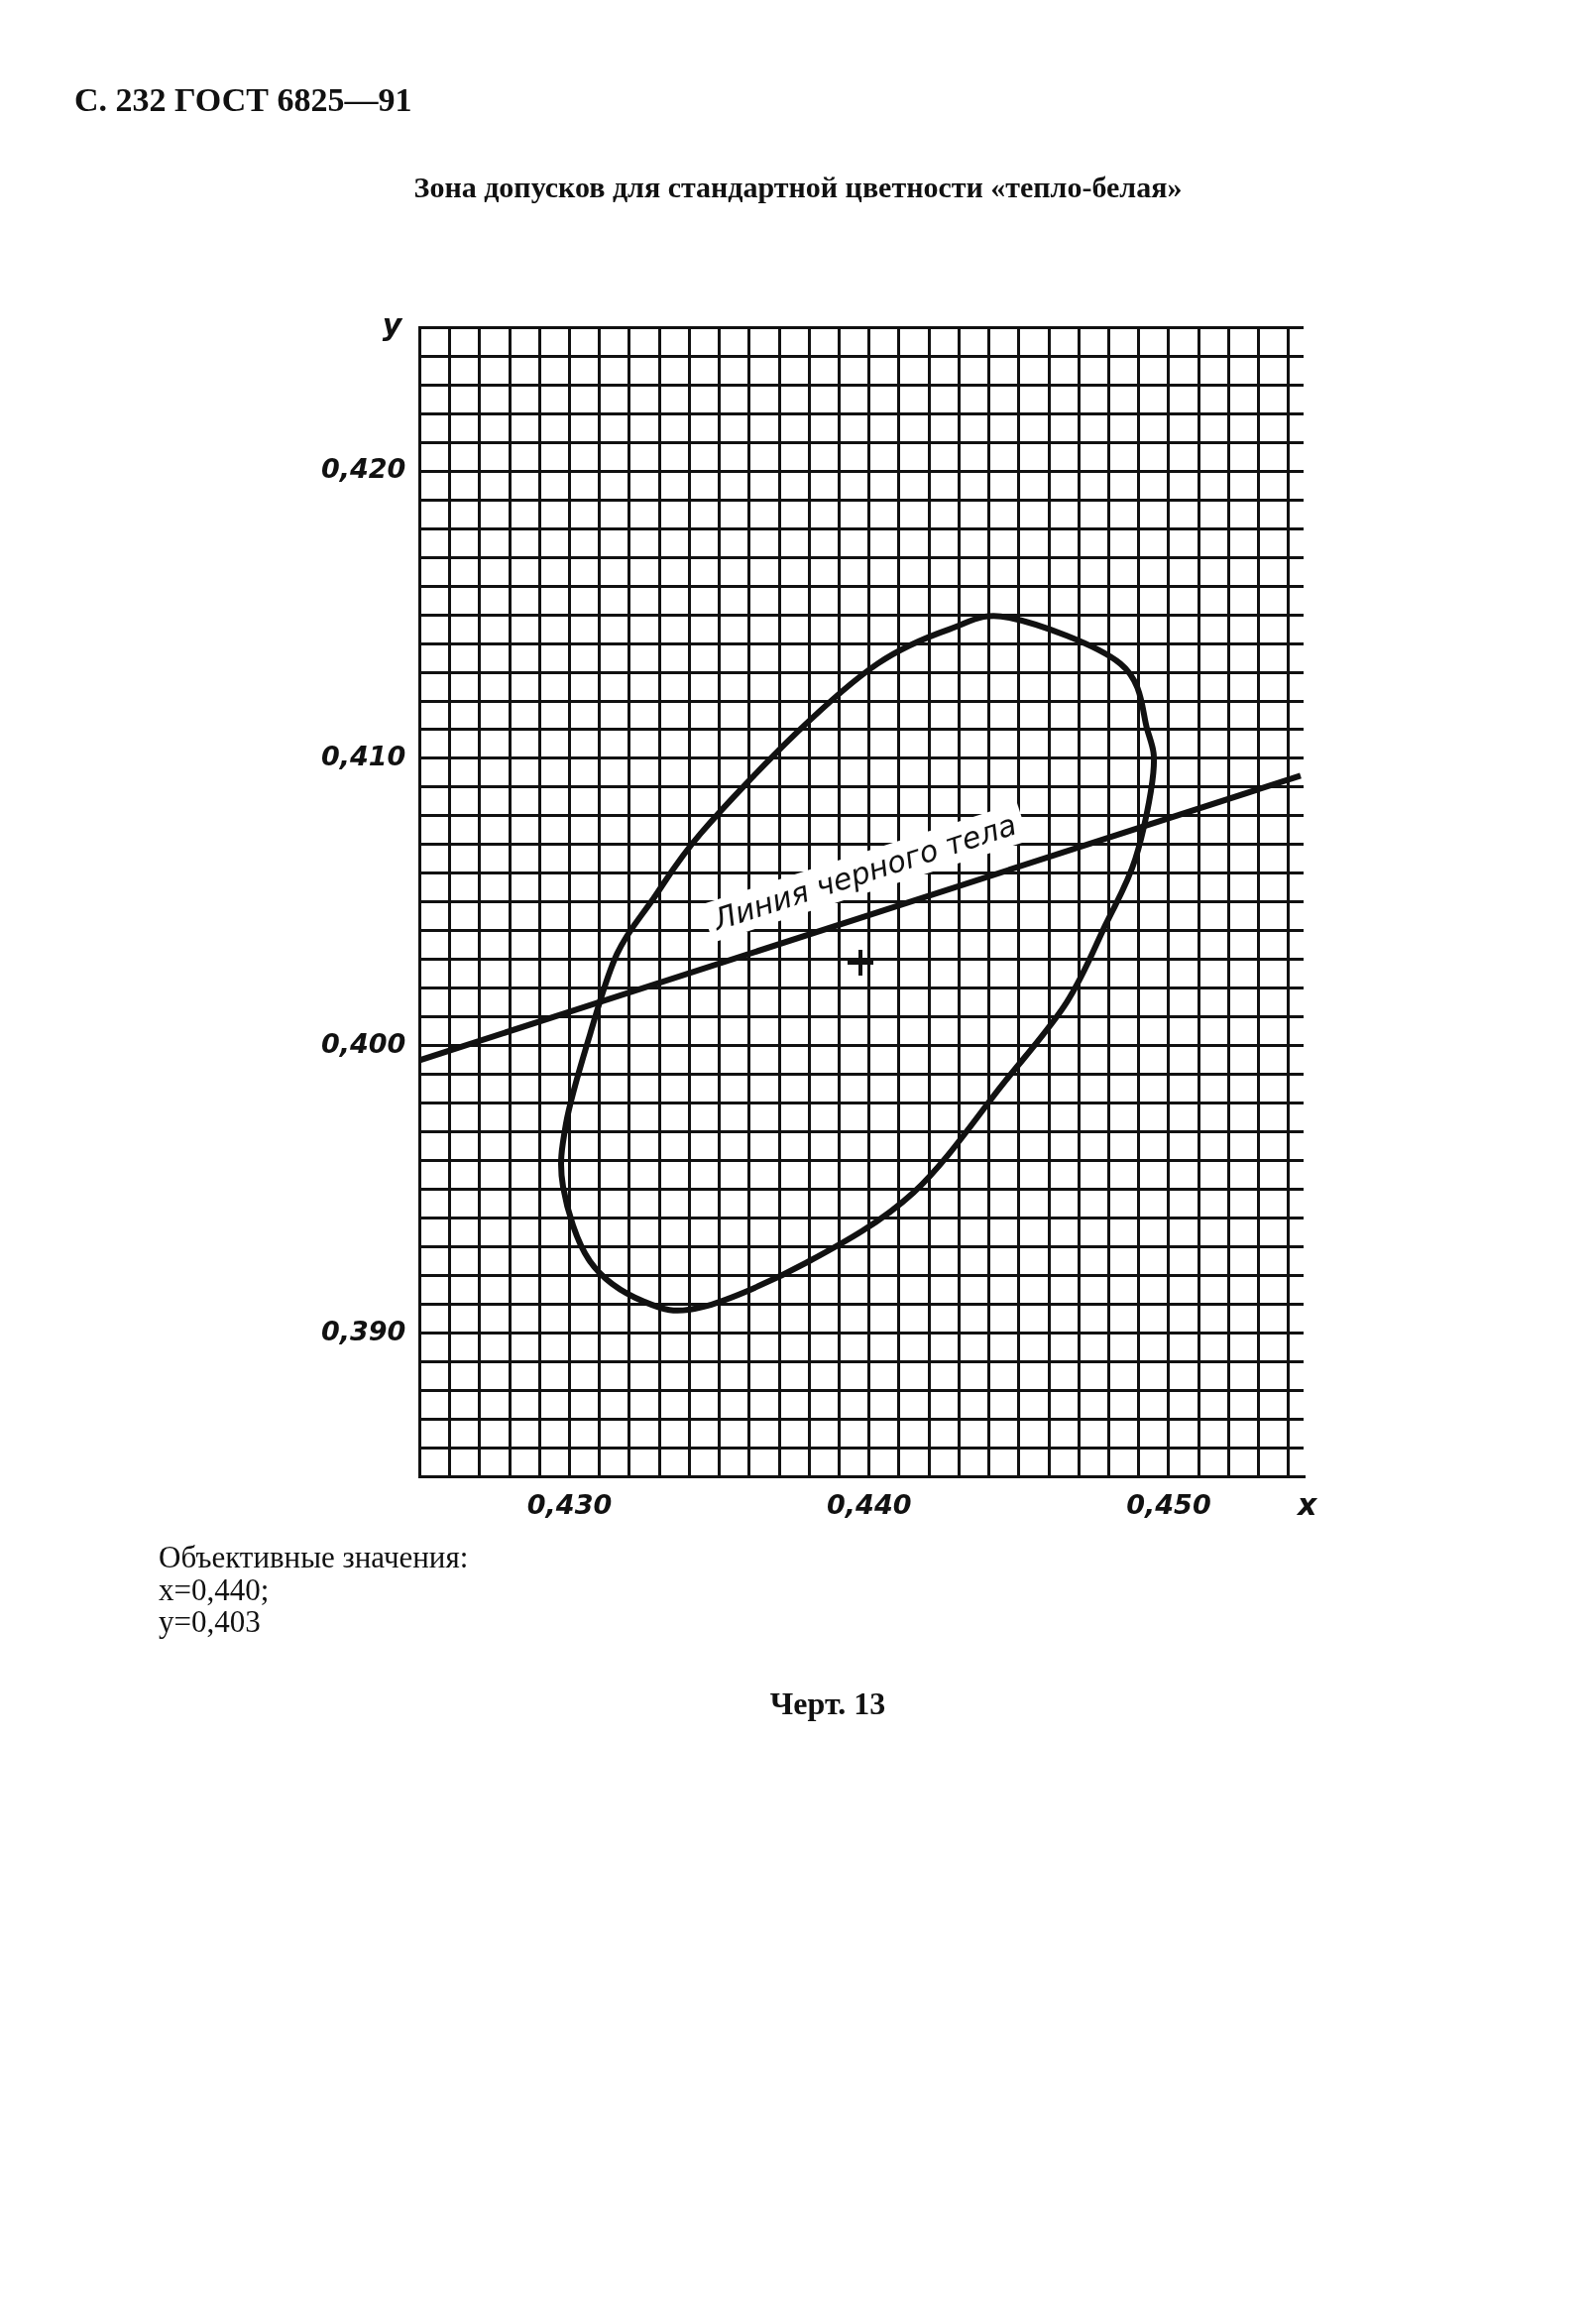 The image size is (1596, 2322). Describe the element at coordinates (393, 324) in the screenshot. I see `y-axis-title: y` at that location.